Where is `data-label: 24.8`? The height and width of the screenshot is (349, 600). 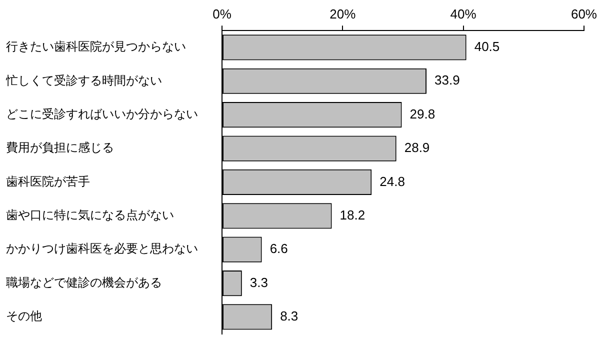 data-label: 24.8 is located at coordinates (392, 181).